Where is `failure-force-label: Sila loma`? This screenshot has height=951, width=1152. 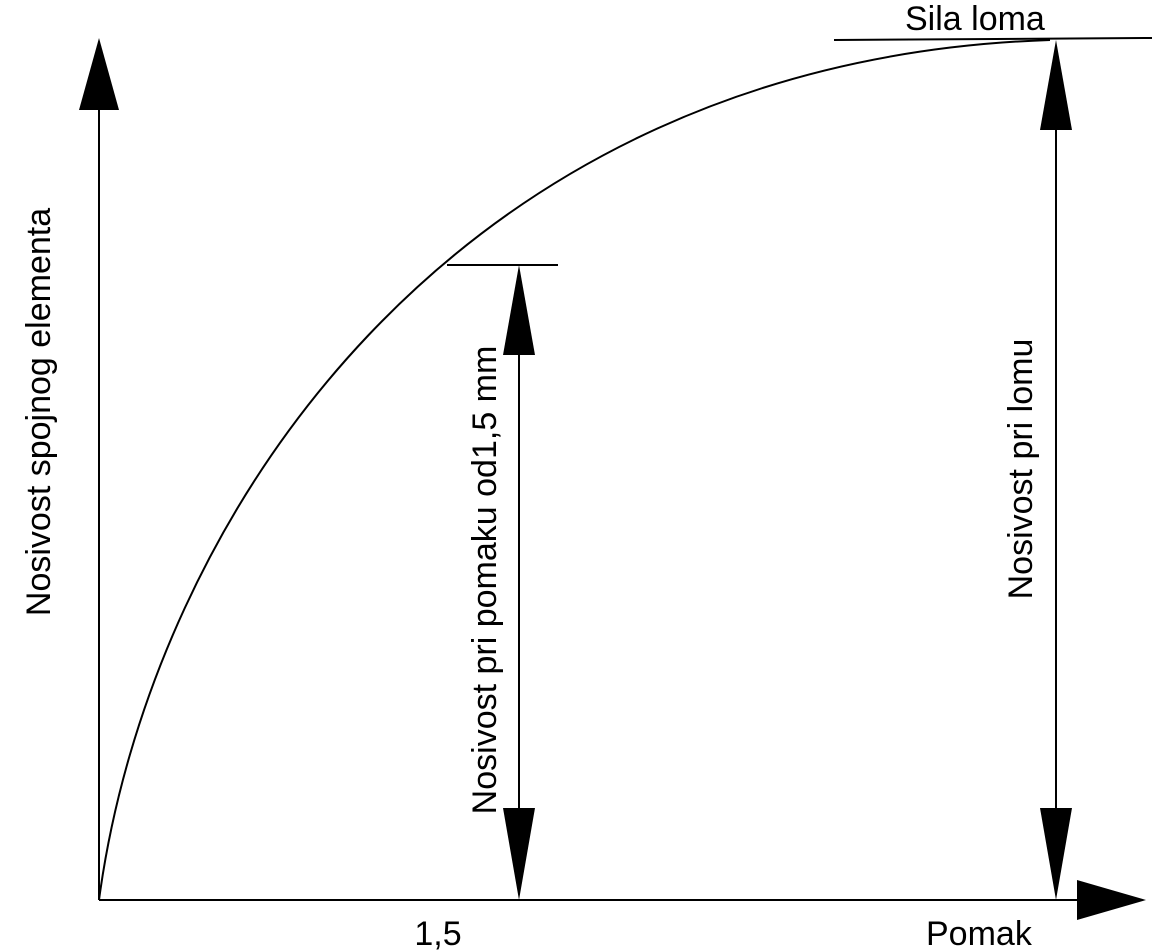
failure-force-label: Sila loma is located at coordinates (975, 19).